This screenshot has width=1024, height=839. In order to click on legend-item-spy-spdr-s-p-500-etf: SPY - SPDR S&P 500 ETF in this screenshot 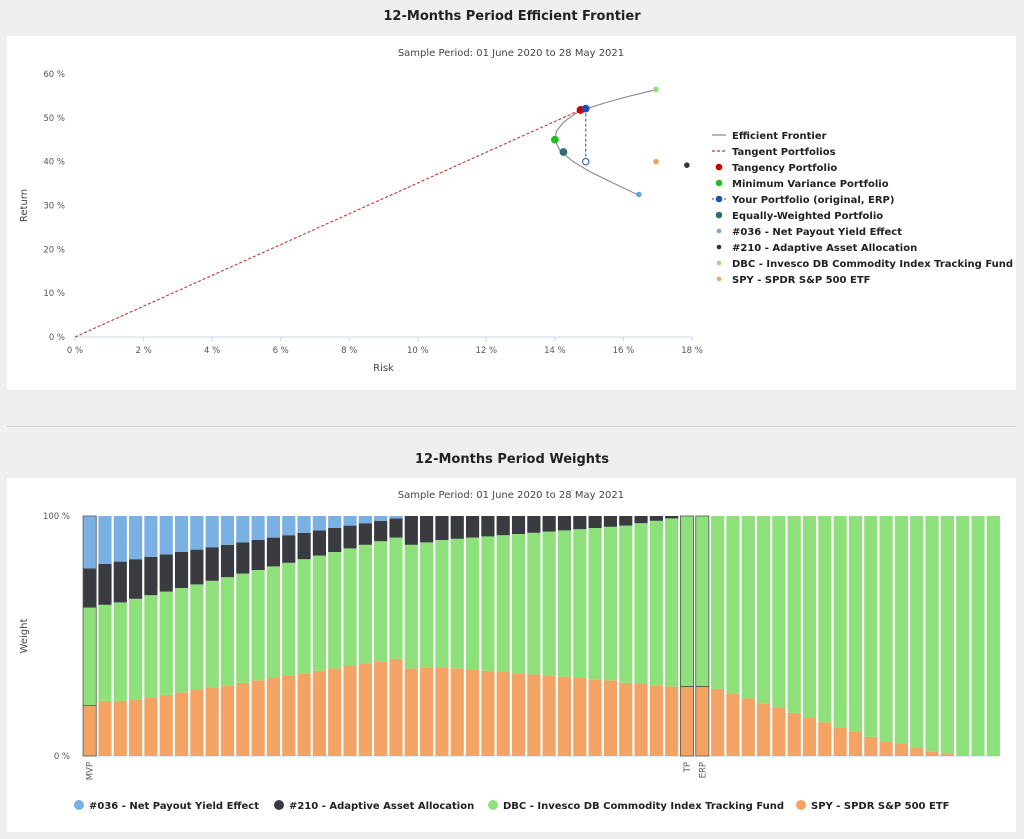, I will do `click(872, 806)`.